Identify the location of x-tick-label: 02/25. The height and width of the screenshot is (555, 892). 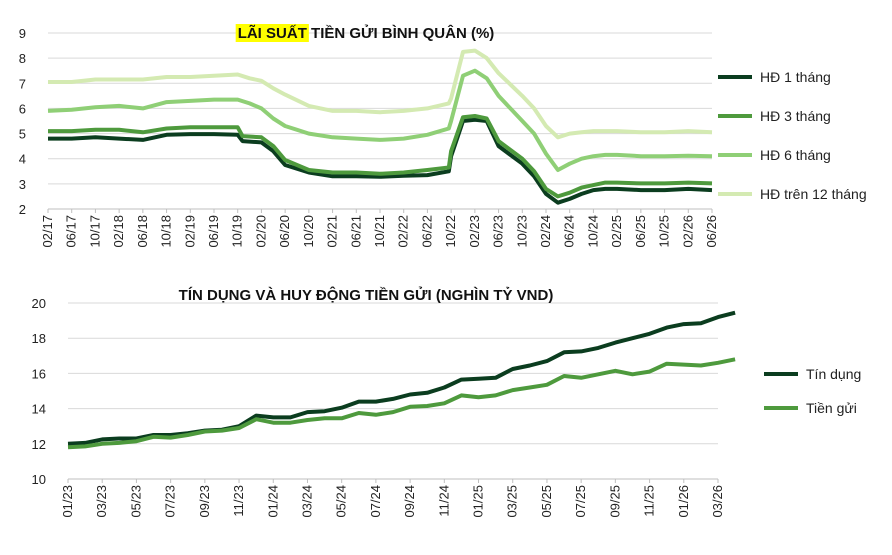
(616, 231).